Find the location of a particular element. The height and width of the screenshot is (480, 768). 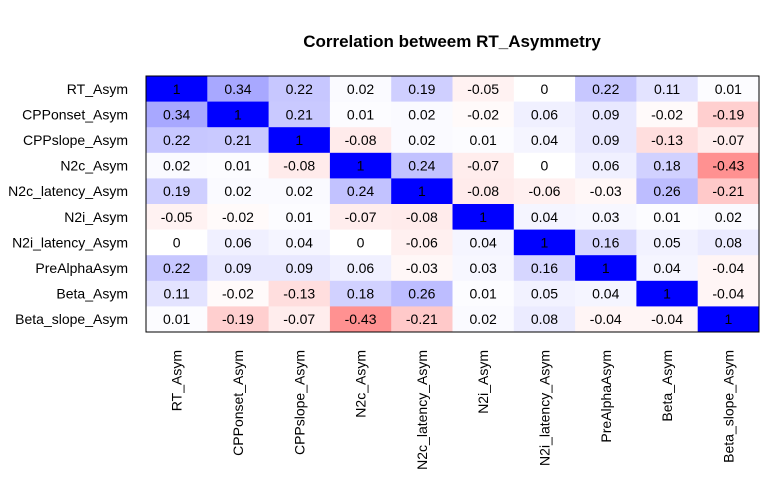

cell-value-label: -0.21 is located at coordinates (728, 191).